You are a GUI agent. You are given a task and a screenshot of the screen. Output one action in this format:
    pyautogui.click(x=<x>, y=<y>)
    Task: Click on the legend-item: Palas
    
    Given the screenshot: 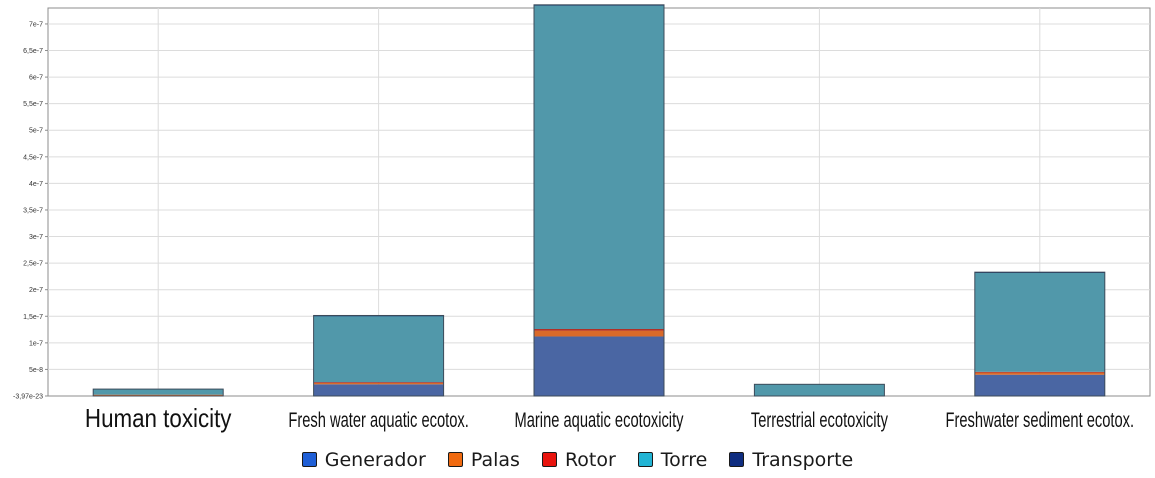 What is the action you would take?
    pyautogui.click(x=483, y=459)
    